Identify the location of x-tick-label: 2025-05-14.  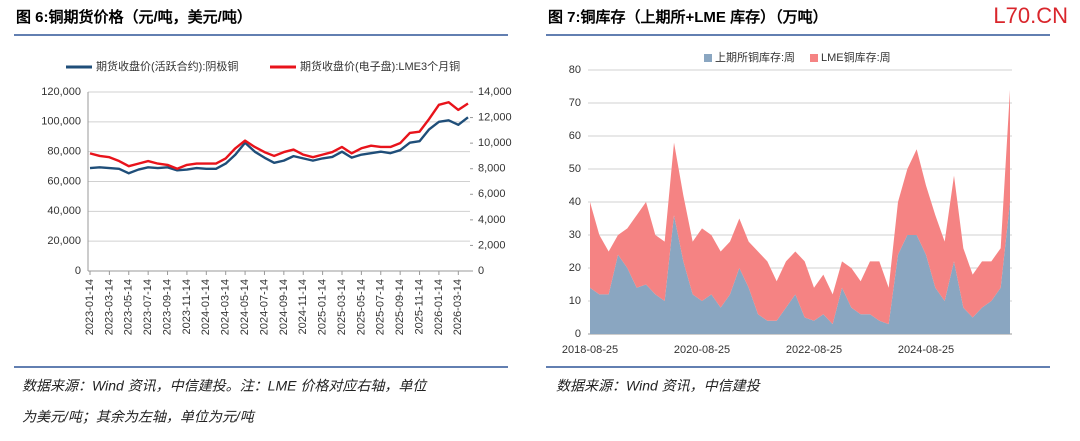
(361, 307).